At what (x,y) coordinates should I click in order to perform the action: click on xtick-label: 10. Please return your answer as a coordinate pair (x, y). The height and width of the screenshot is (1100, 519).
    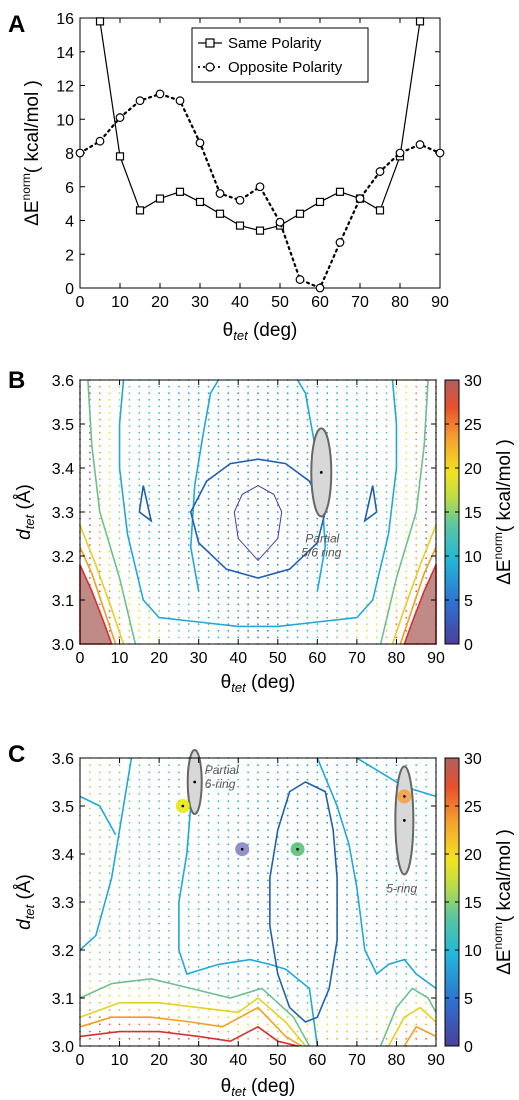
    Looking at the image, I should click on (120, 658).